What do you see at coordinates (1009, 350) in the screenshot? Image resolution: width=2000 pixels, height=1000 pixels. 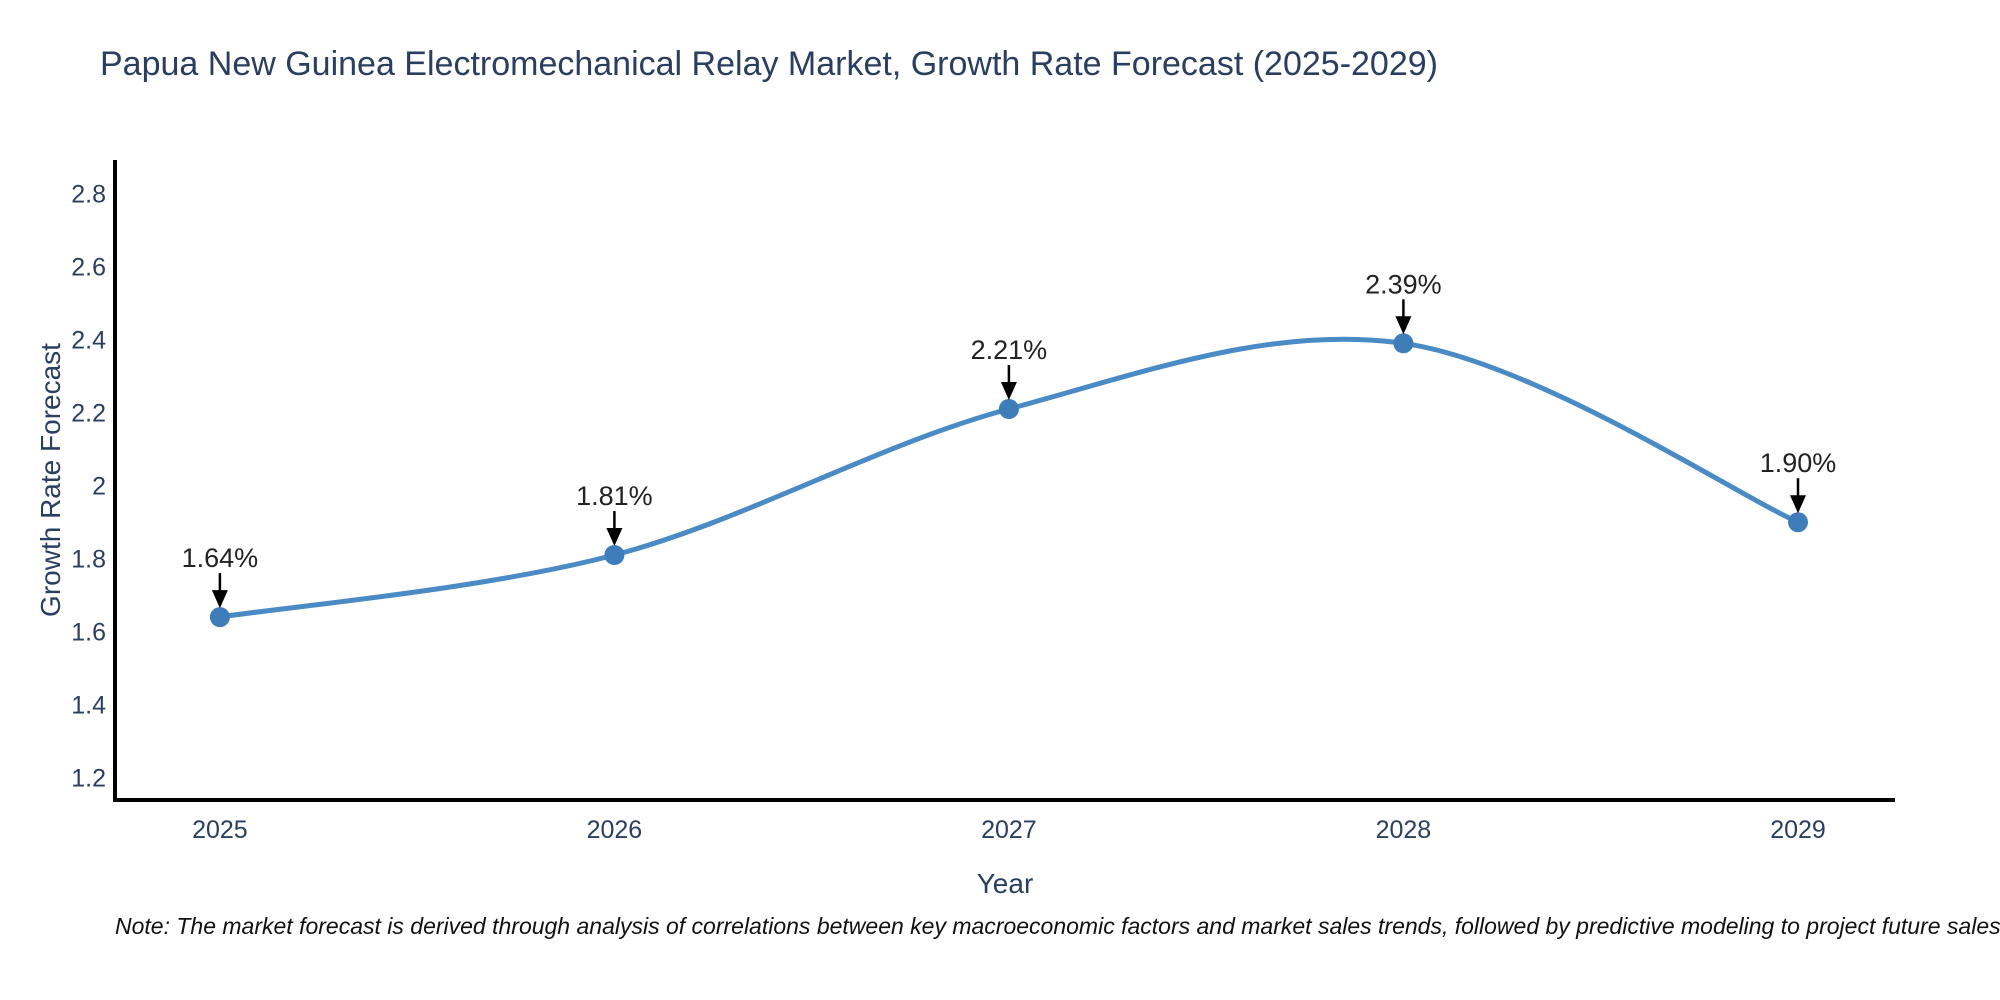 I see `annotation-label-2027: 2.21%` at bounding box center [1009, 350].